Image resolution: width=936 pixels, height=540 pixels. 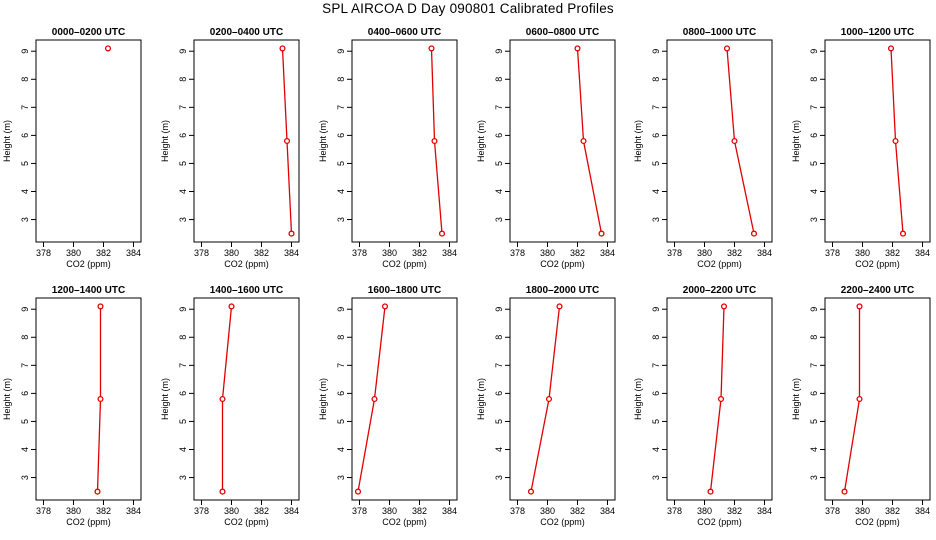 I want to click on profile-line, so click(x=545, y=399).